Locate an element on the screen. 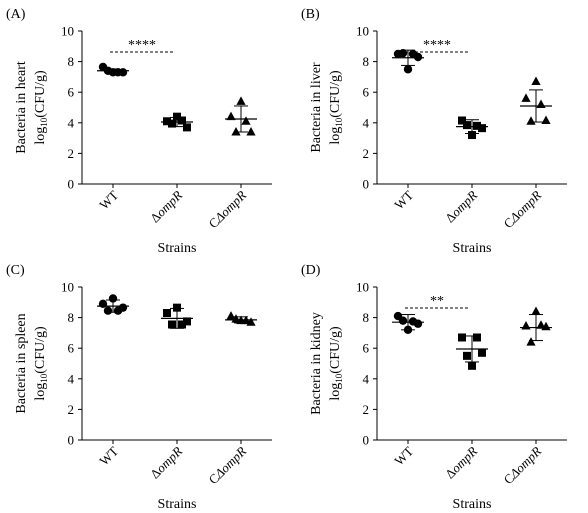  panel-label: (C) is located at coordinates (15, 270).